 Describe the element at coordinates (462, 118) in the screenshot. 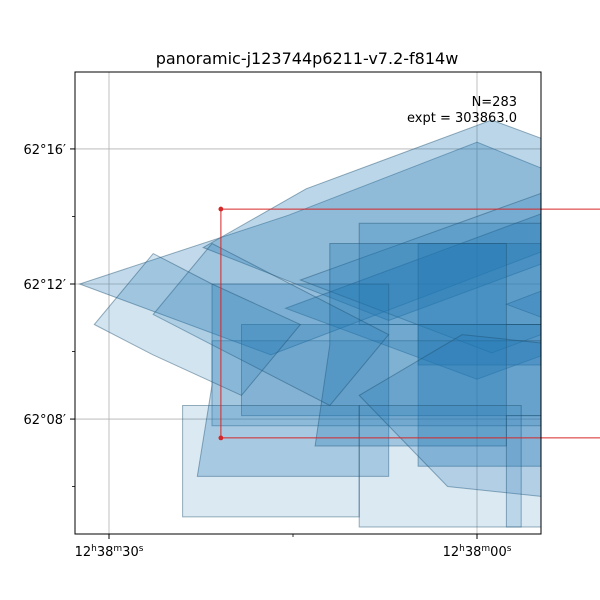

I see `expt-label: expt = 303863.0` at that location.